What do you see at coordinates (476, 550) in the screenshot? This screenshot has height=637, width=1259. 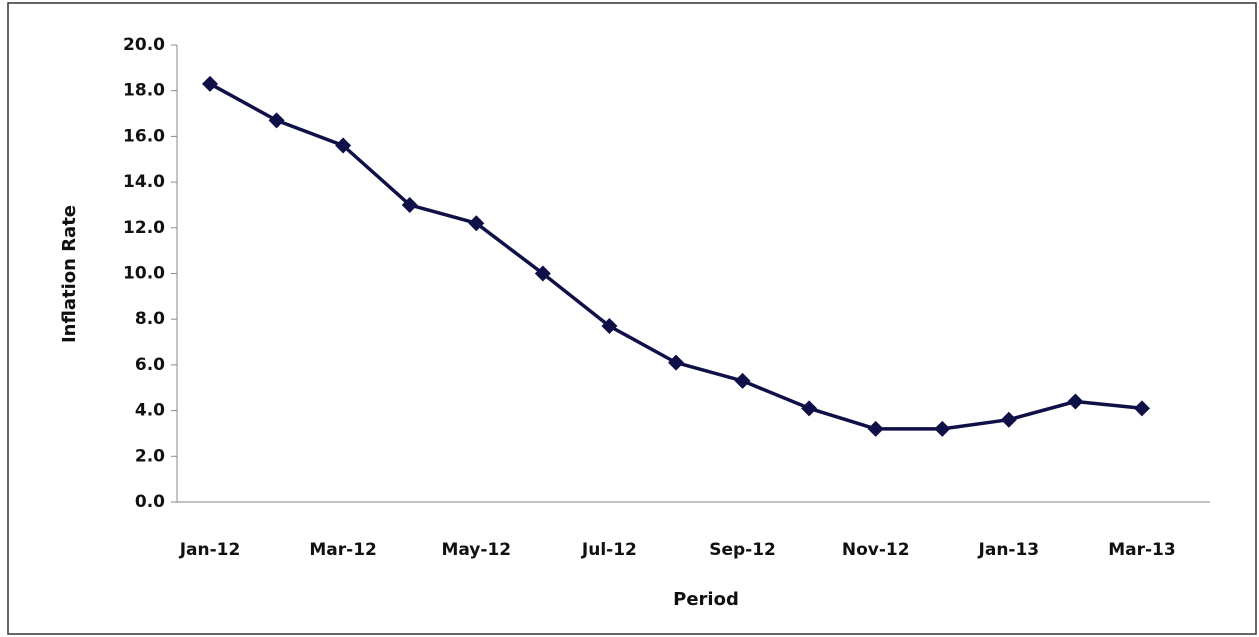 I see `x-tick-label: May-12` at bounding box center [476, 550].